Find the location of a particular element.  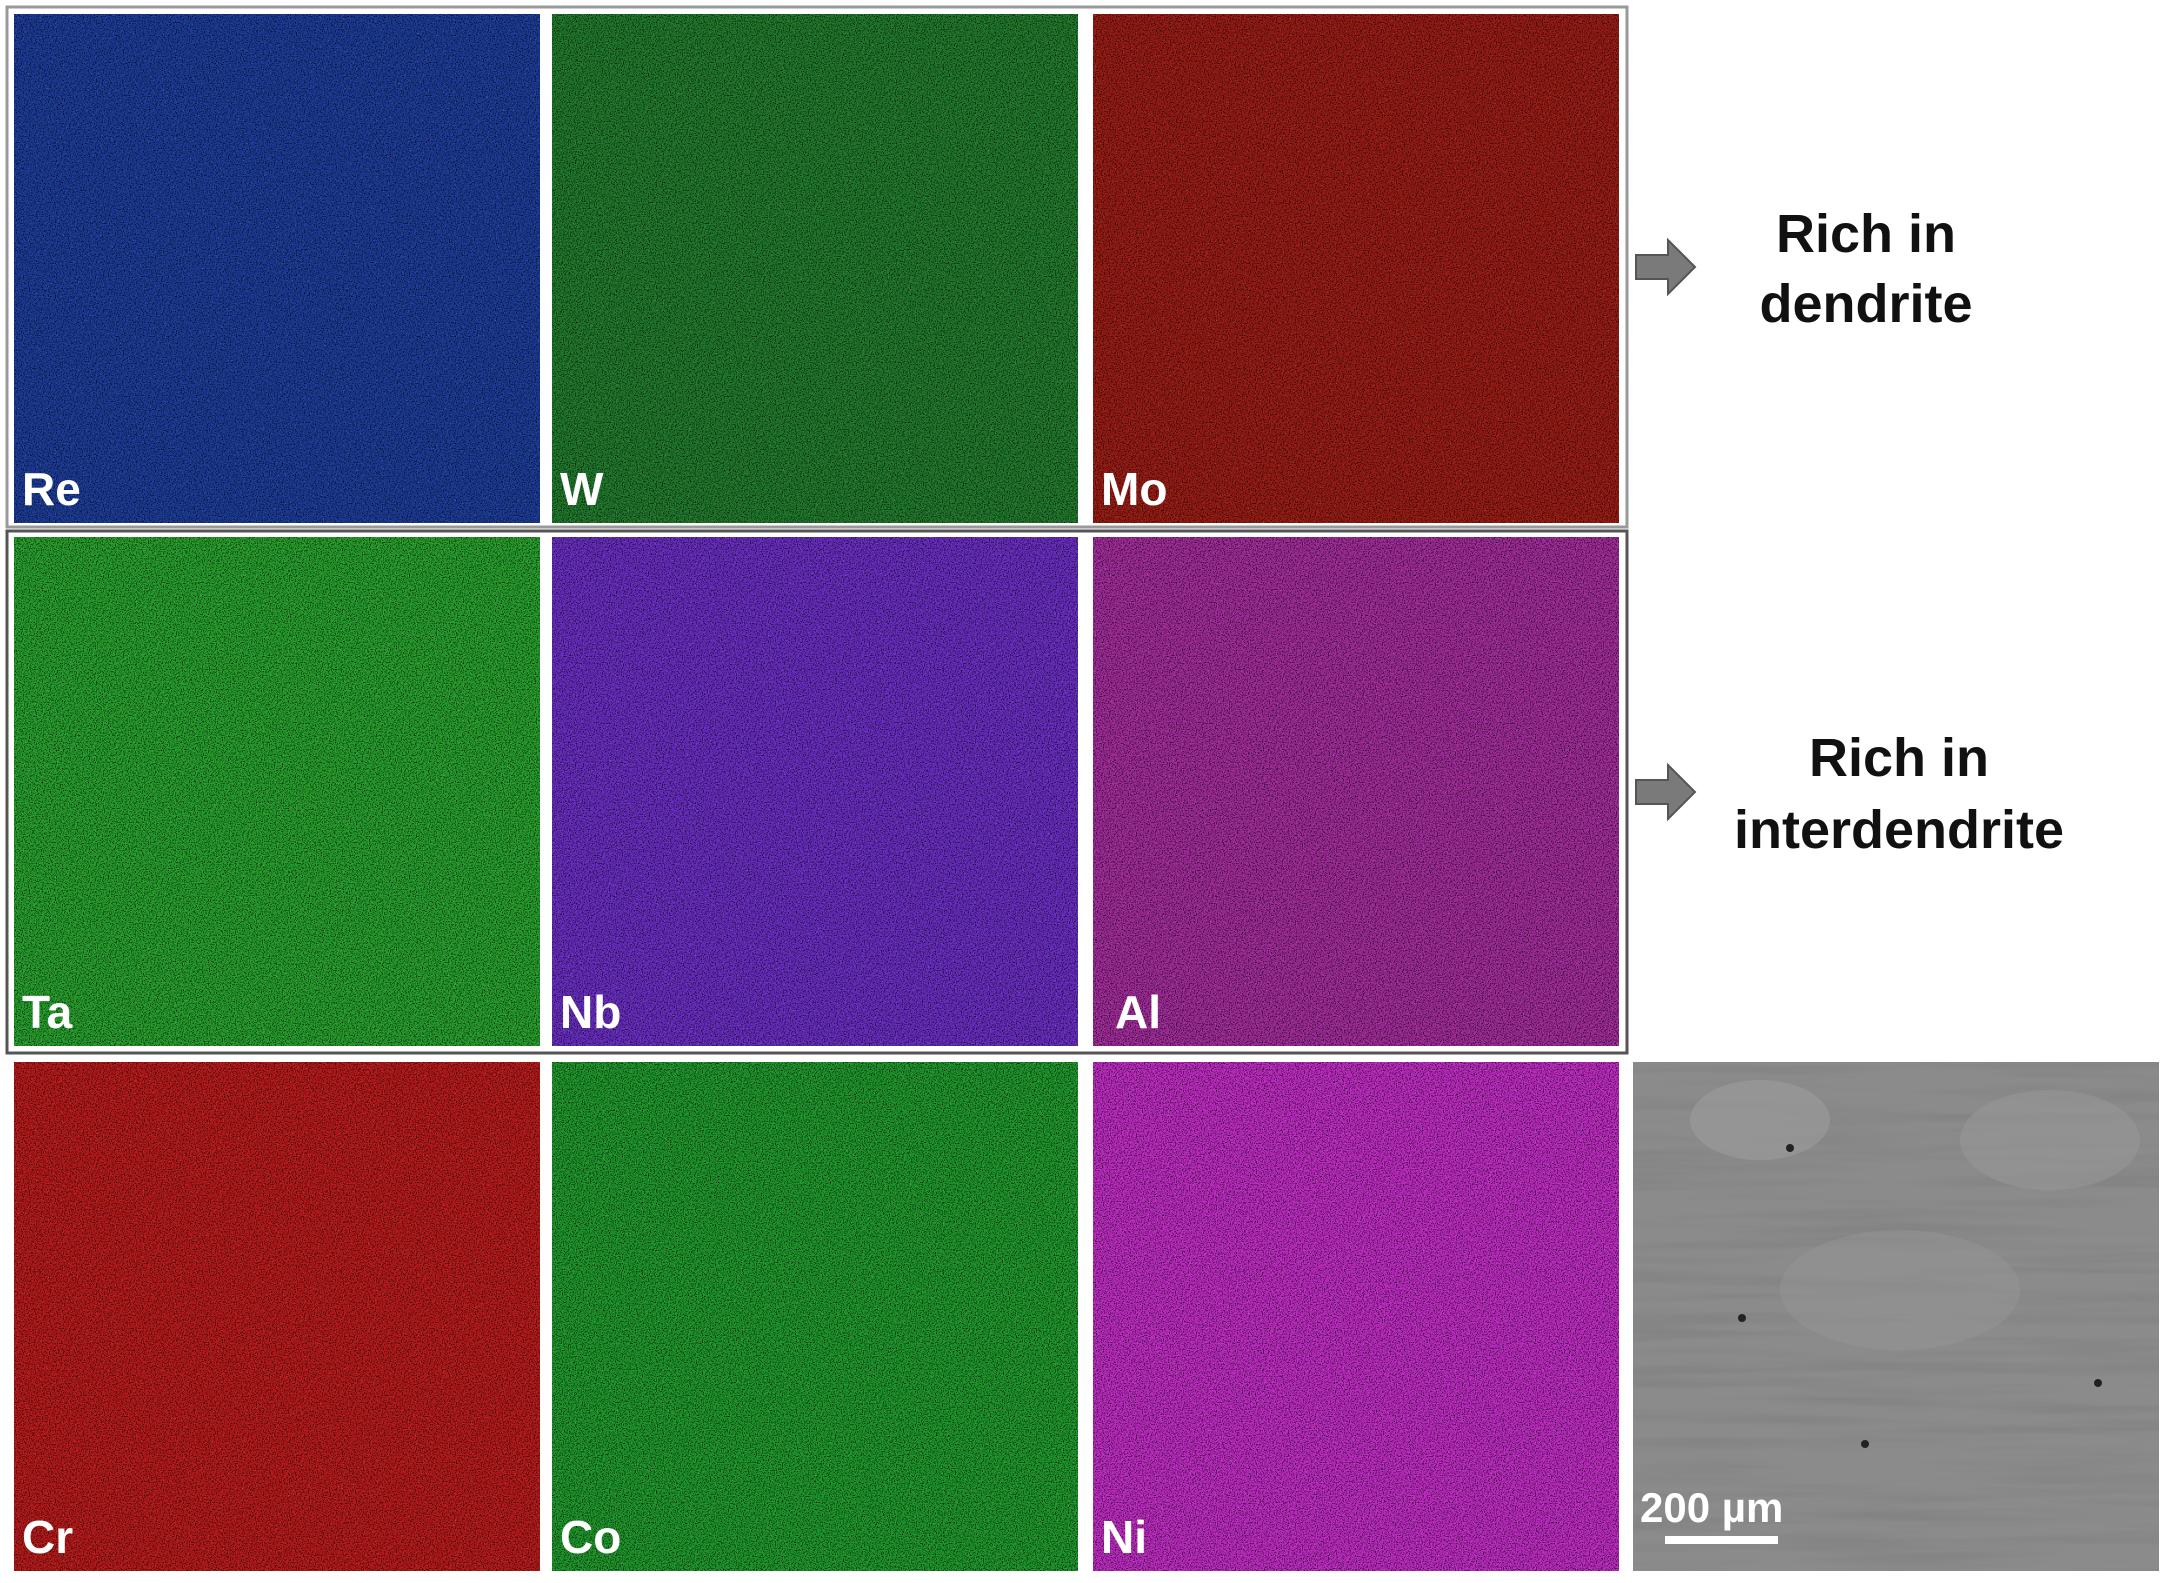

element-map: Ta is located at coordinates (277, 791).